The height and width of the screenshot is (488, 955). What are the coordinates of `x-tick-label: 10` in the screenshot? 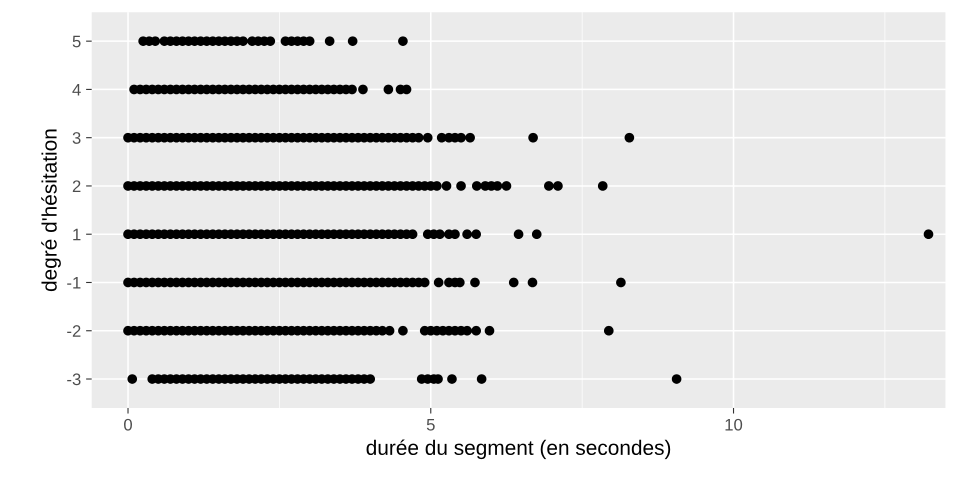 It's located at (734, 424).